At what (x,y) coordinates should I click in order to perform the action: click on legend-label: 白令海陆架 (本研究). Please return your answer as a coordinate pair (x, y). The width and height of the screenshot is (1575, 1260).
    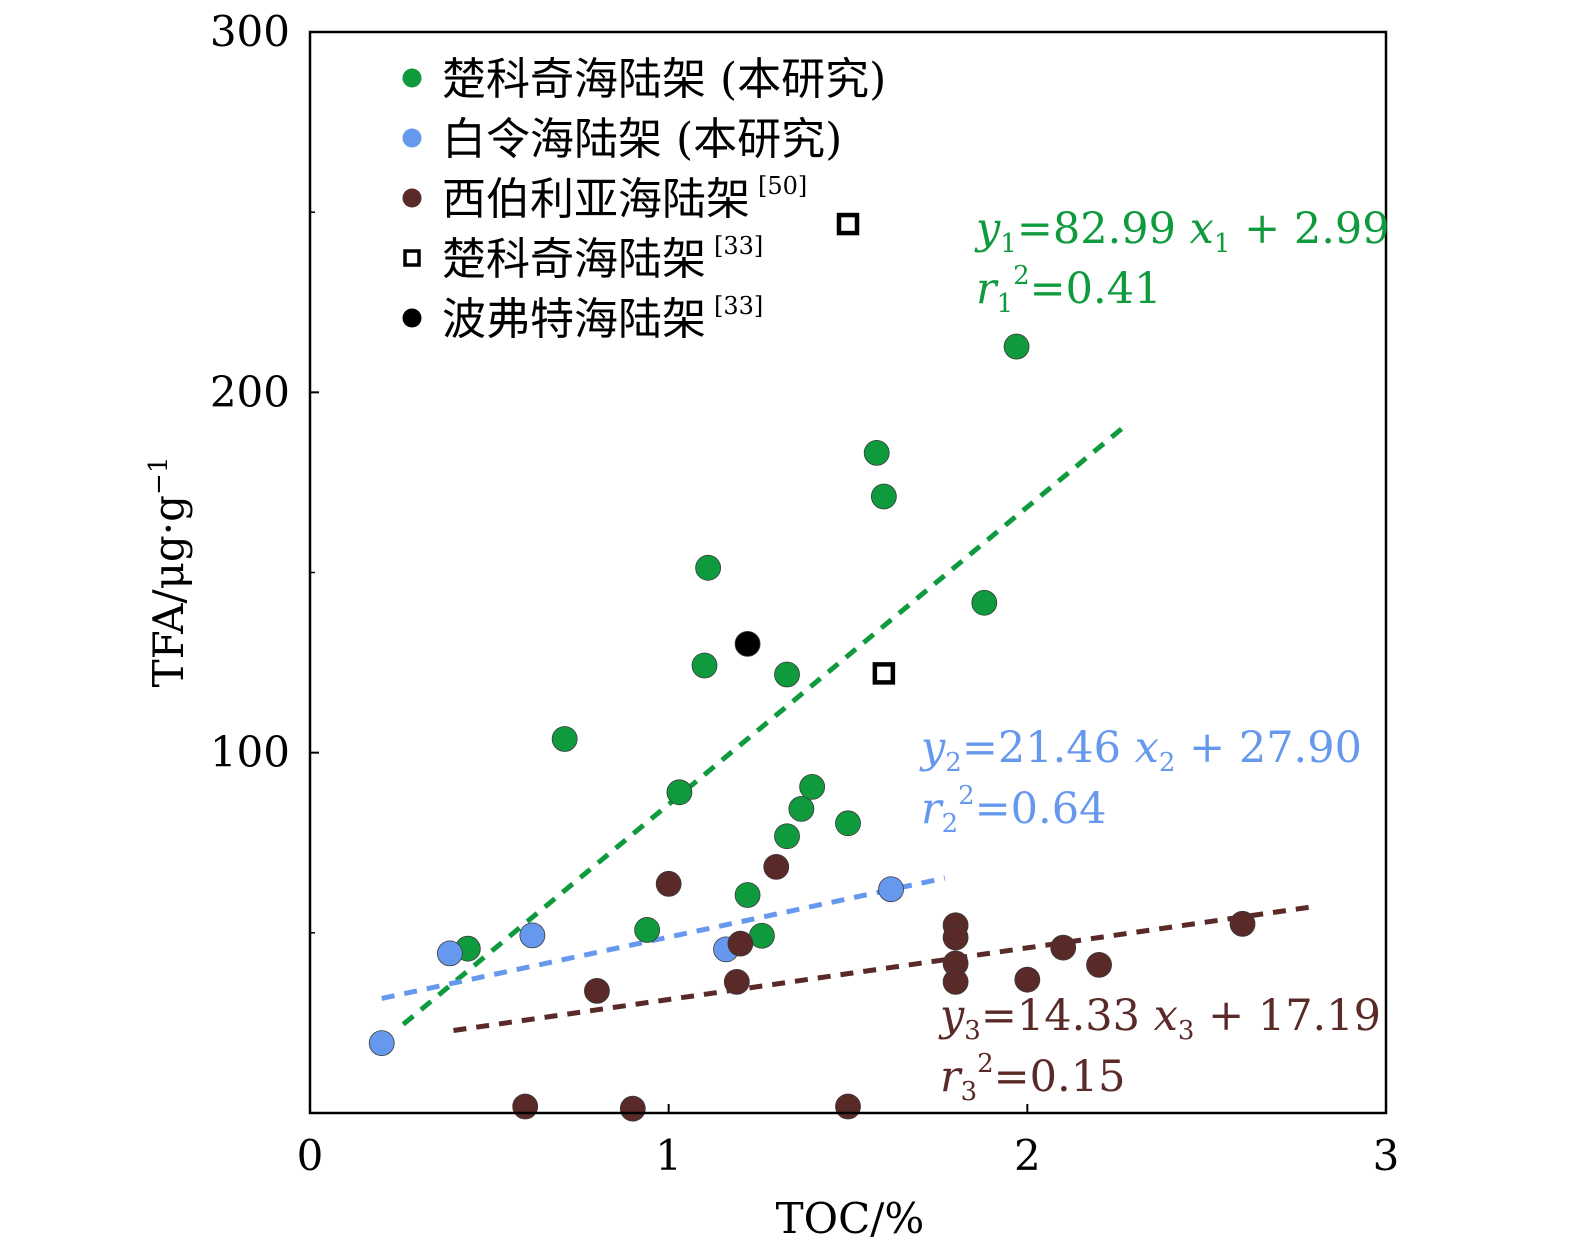
    Looking at the image, I should click on (642, 139).